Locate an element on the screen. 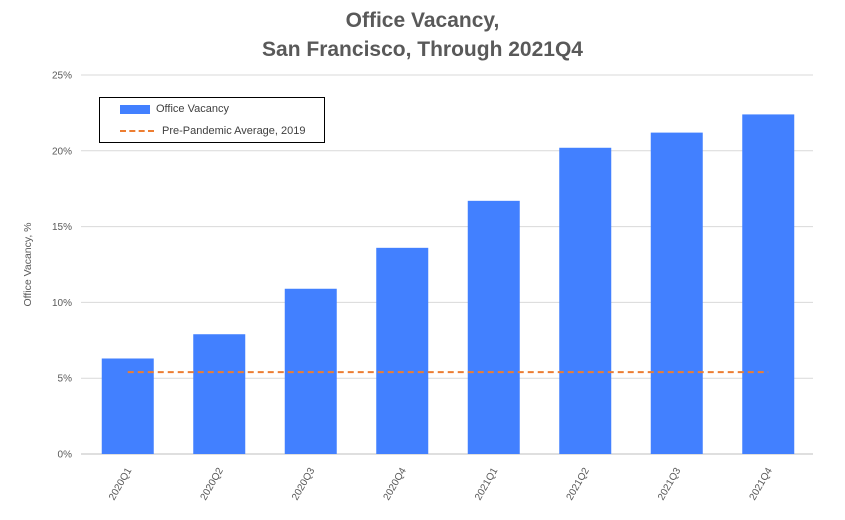 Image resolution: width=845 pixels, height=520 pixels. legend-label-pre-pandemic-average: Pre-Pandemic Average, 2019 is located at coordinates (234, 131).